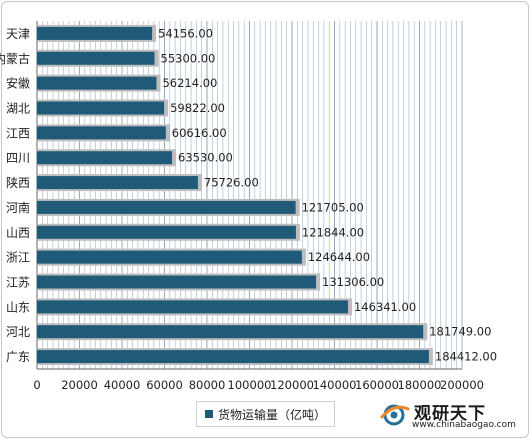 This screenshot has width=532, height=441. Describe the element at coordinates (15, 58) in the screenshot. I see `y-tick-label: 内蒙古` at that location.